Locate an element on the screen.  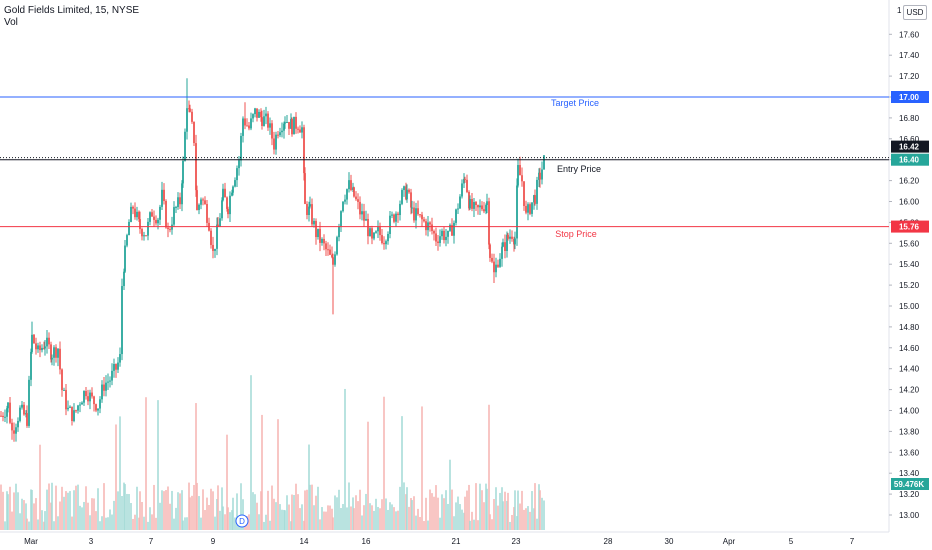
y-tick-label: 13.00 is located at coordinates (909, 515).